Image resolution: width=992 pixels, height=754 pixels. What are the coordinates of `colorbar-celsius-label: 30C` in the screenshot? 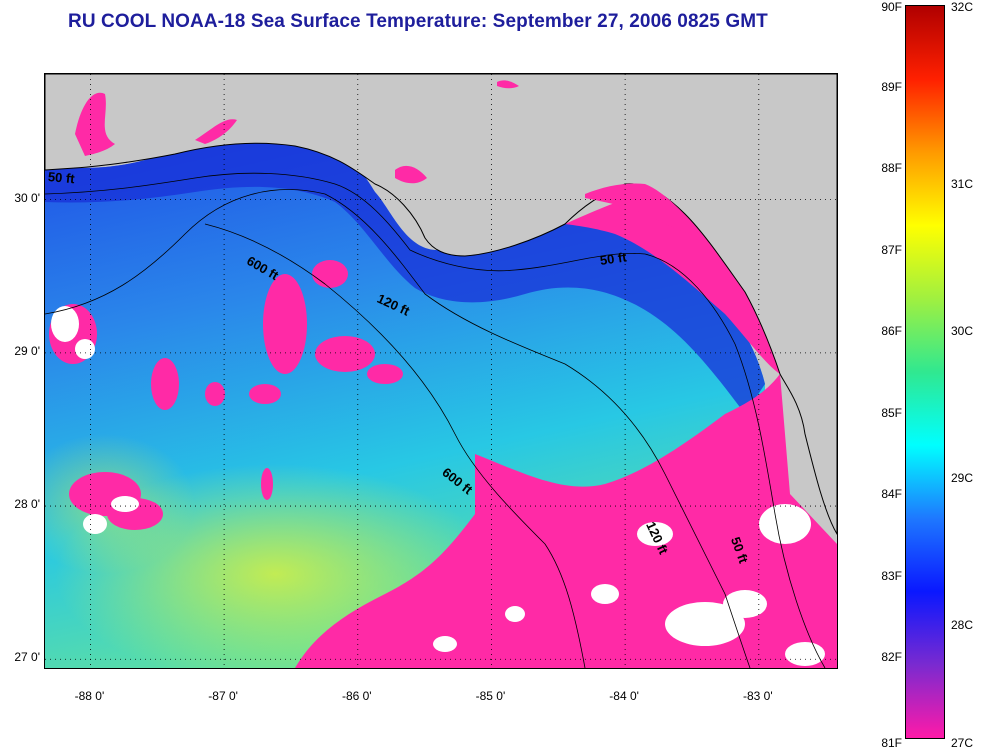 It's located at (962, 331).